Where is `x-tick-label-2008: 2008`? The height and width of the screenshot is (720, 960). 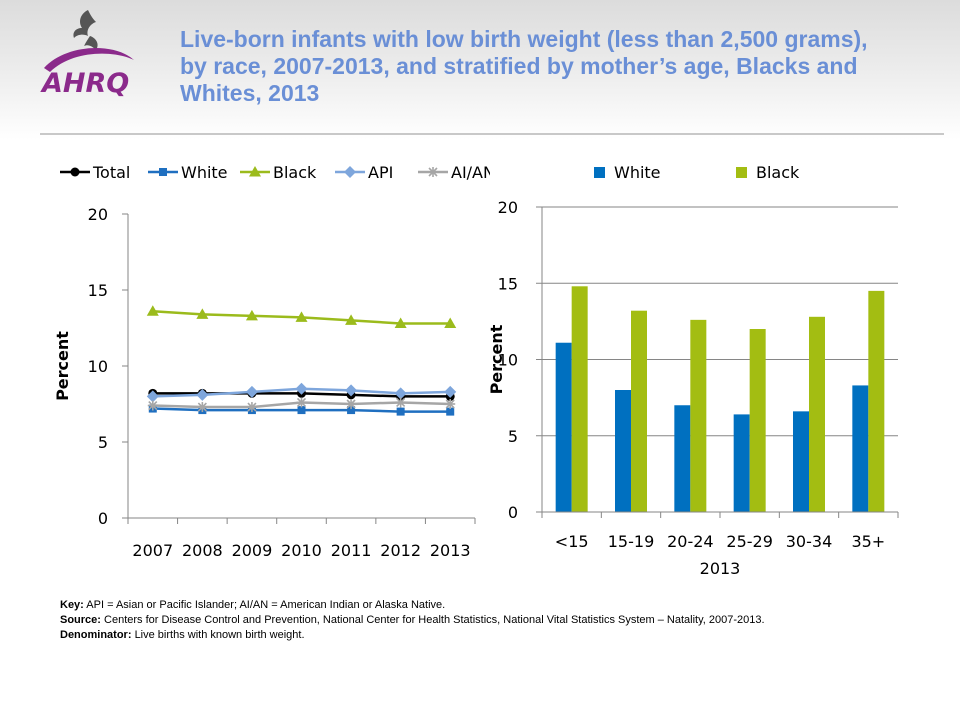 x-tick-label-2008: 2008 is located at coordinates (202, 550).